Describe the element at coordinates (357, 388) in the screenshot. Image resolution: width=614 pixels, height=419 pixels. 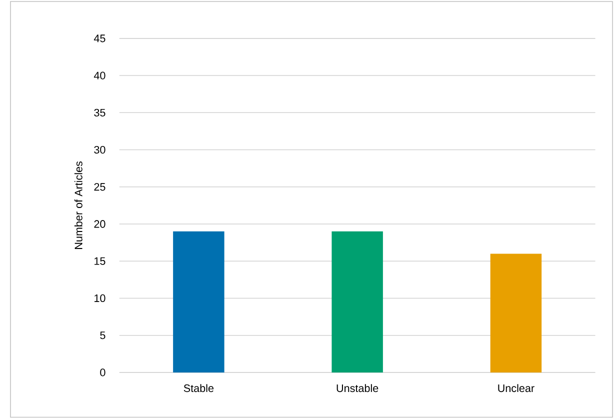
I see `x-tick-label: Unstable` at that location.